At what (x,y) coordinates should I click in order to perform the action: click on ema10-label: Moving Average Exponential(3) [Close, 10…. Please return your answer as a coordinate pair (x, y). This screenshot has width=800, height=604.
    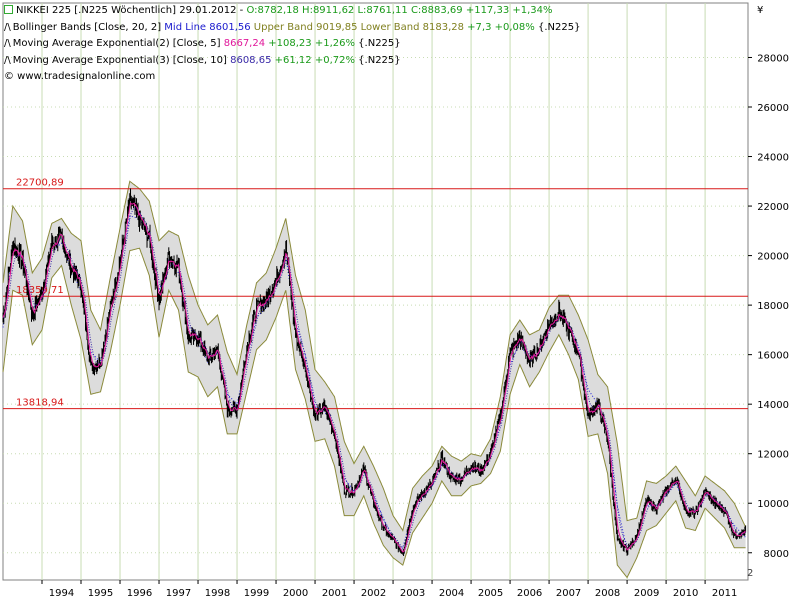
    Looking at the image, I should click on (119, 60).